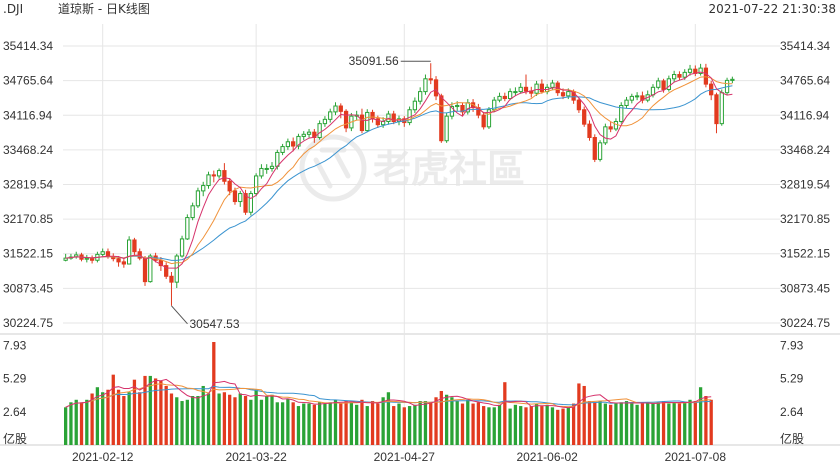  What do you see at coordinates (27, 115) in the screenshot?
I see `price-tick-left: 34116.94` at bounding box center [27, 115].